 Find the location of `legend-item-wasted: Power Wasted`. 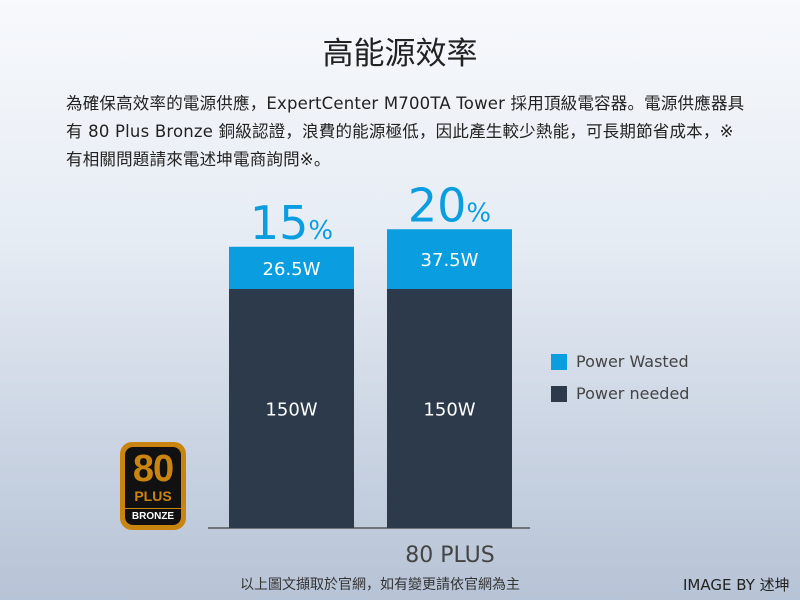

legend-item-wasted: Power Wasted is located at coordinates (620, 361).